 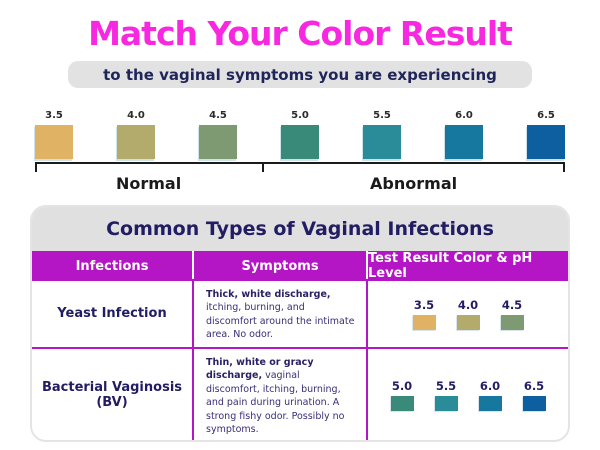 I want to click on result-item: 6.0, so click(x=490, y=395).